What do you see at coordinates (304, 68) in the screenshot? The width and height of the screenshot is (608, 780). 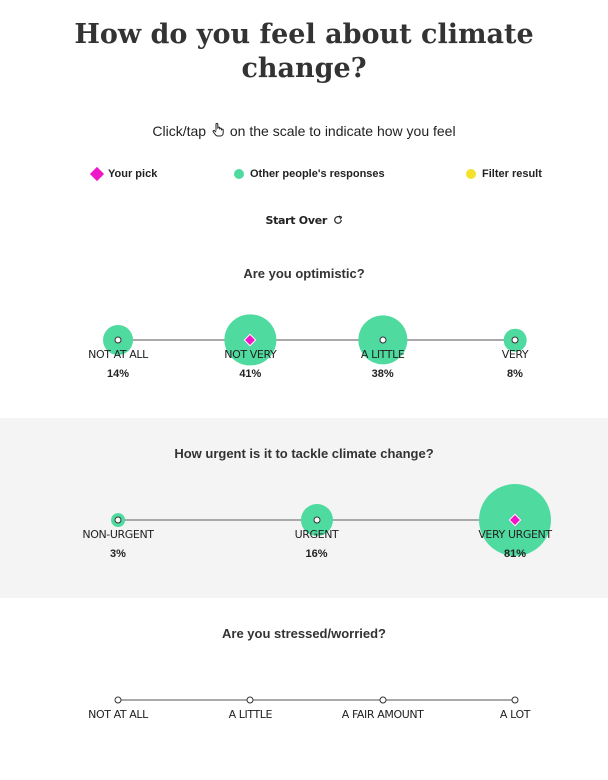 I see `page-title-line-2: change?` at bounding box center [304, 68].